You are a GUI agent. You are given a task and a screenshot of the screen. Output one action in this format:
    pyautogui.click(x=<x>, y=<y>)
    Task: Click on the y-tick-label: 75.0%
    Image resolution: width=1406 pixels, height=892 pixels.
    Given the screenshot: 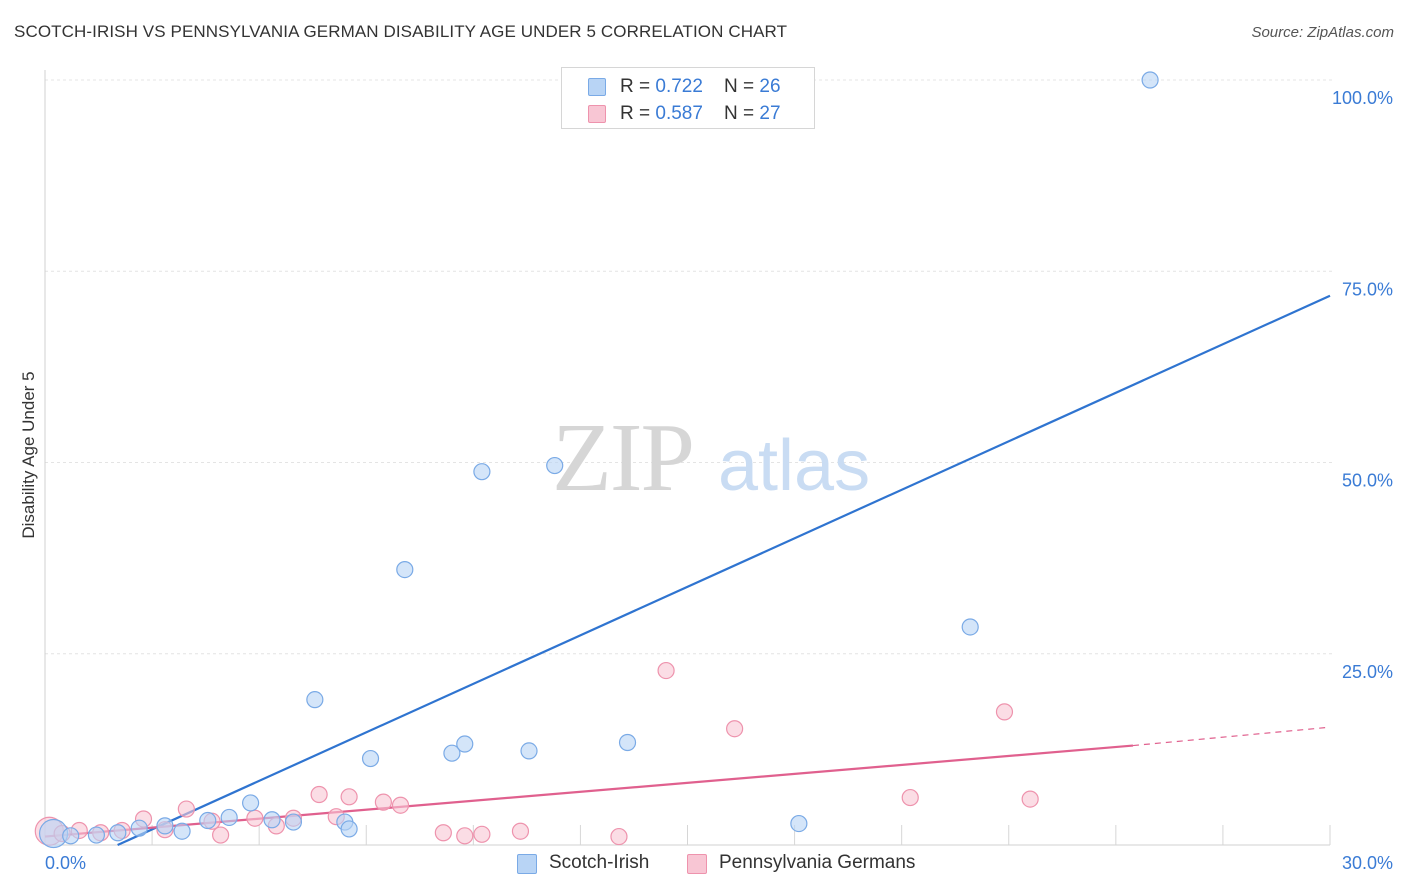 What is the action you would take?
    pyautogui.click(x=1367, y=289)
    